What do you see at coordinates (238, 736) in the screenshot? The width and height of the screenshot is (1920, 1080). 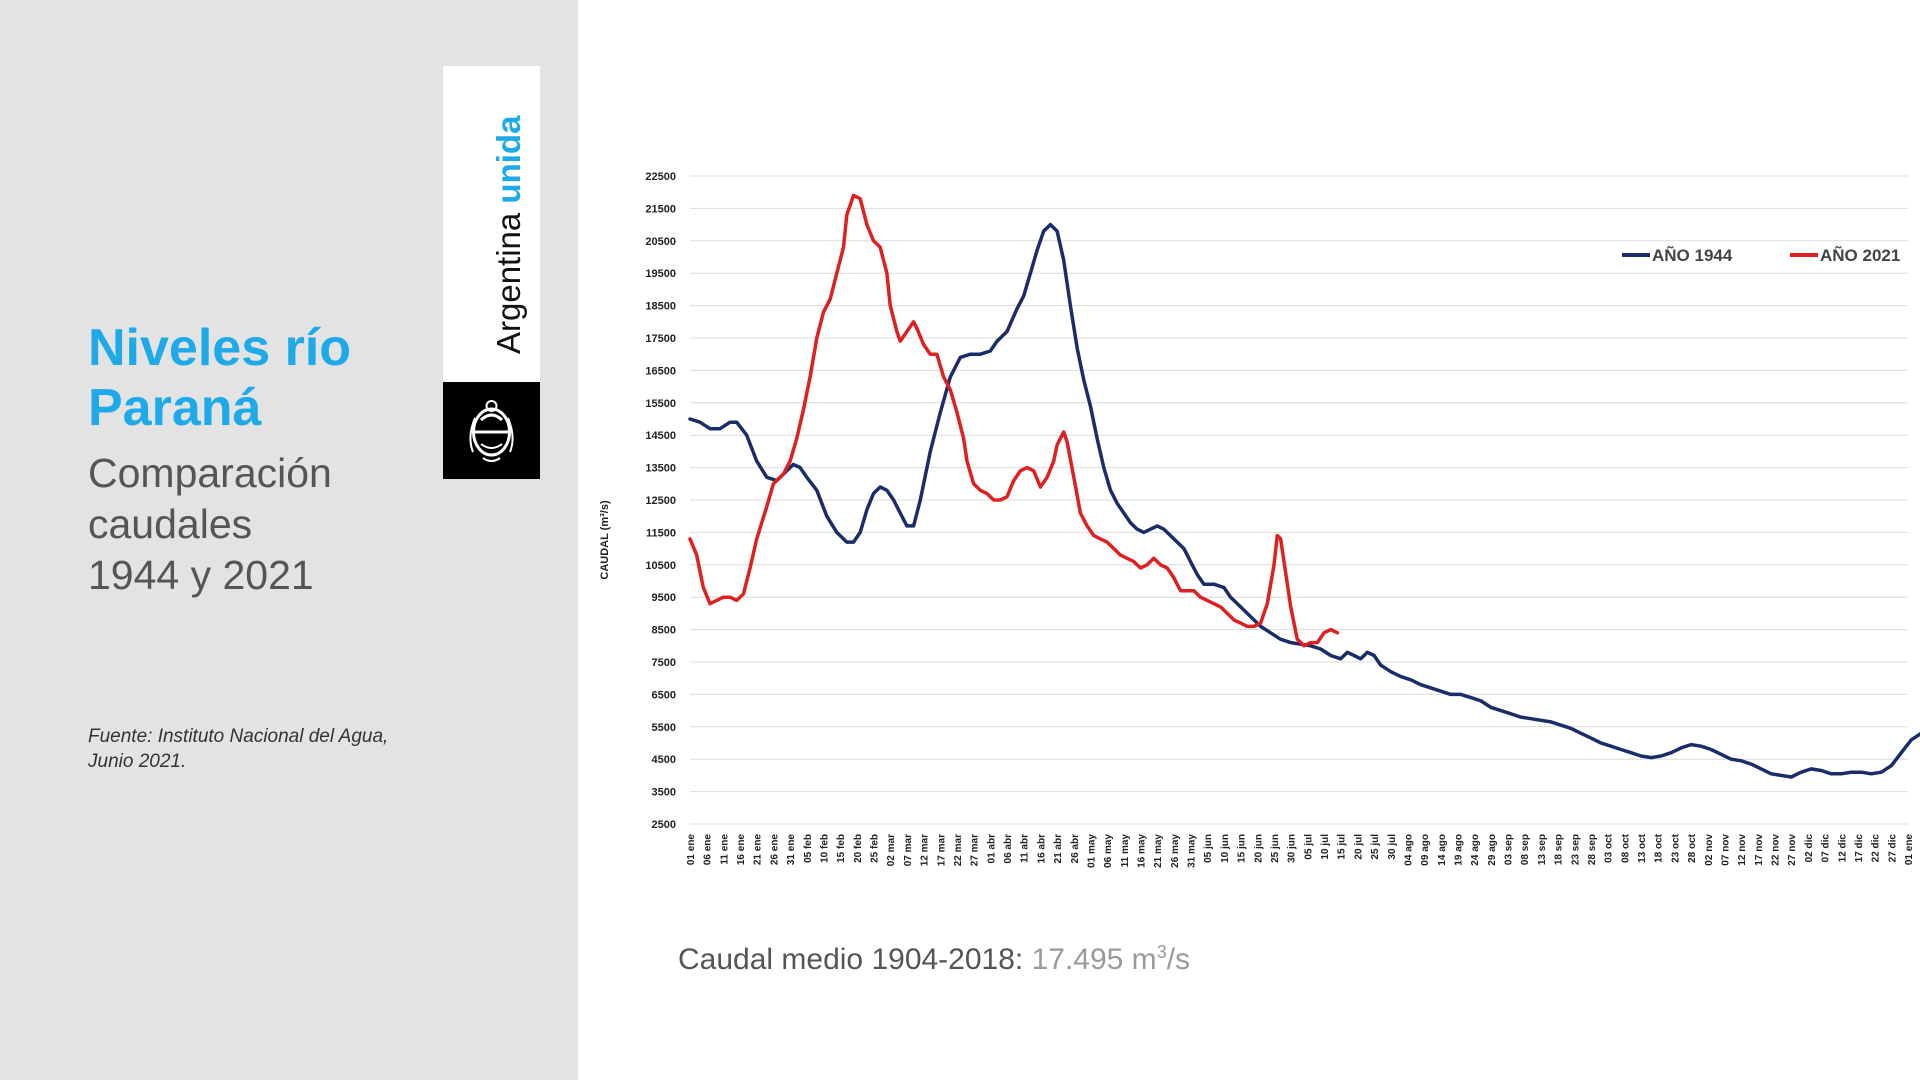 I see `source-line-1: Fuente: Instituto Nacional del Agua,` at bounding box center [238, 736].